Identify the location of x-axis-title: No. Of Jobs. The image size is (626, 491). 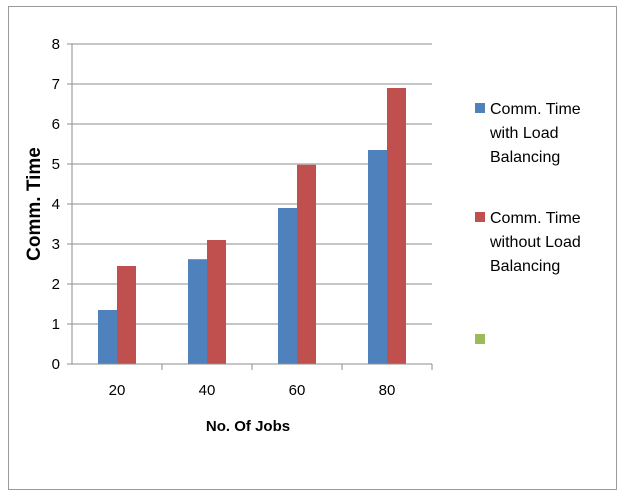
(248, 426).